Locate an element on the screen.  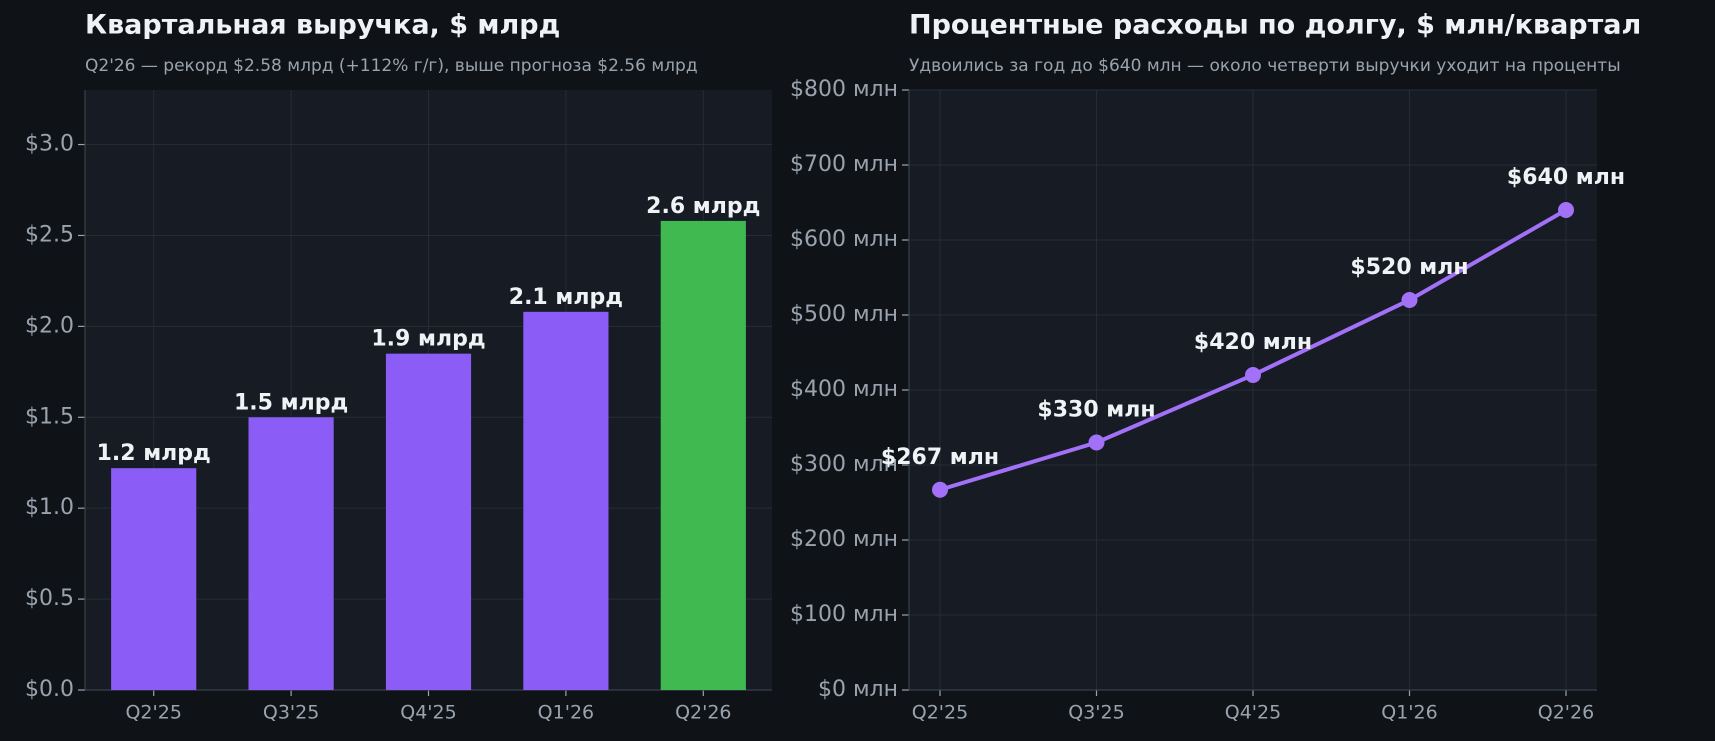
y-tick-label: $2.0 is located at coordinates (49, 325).